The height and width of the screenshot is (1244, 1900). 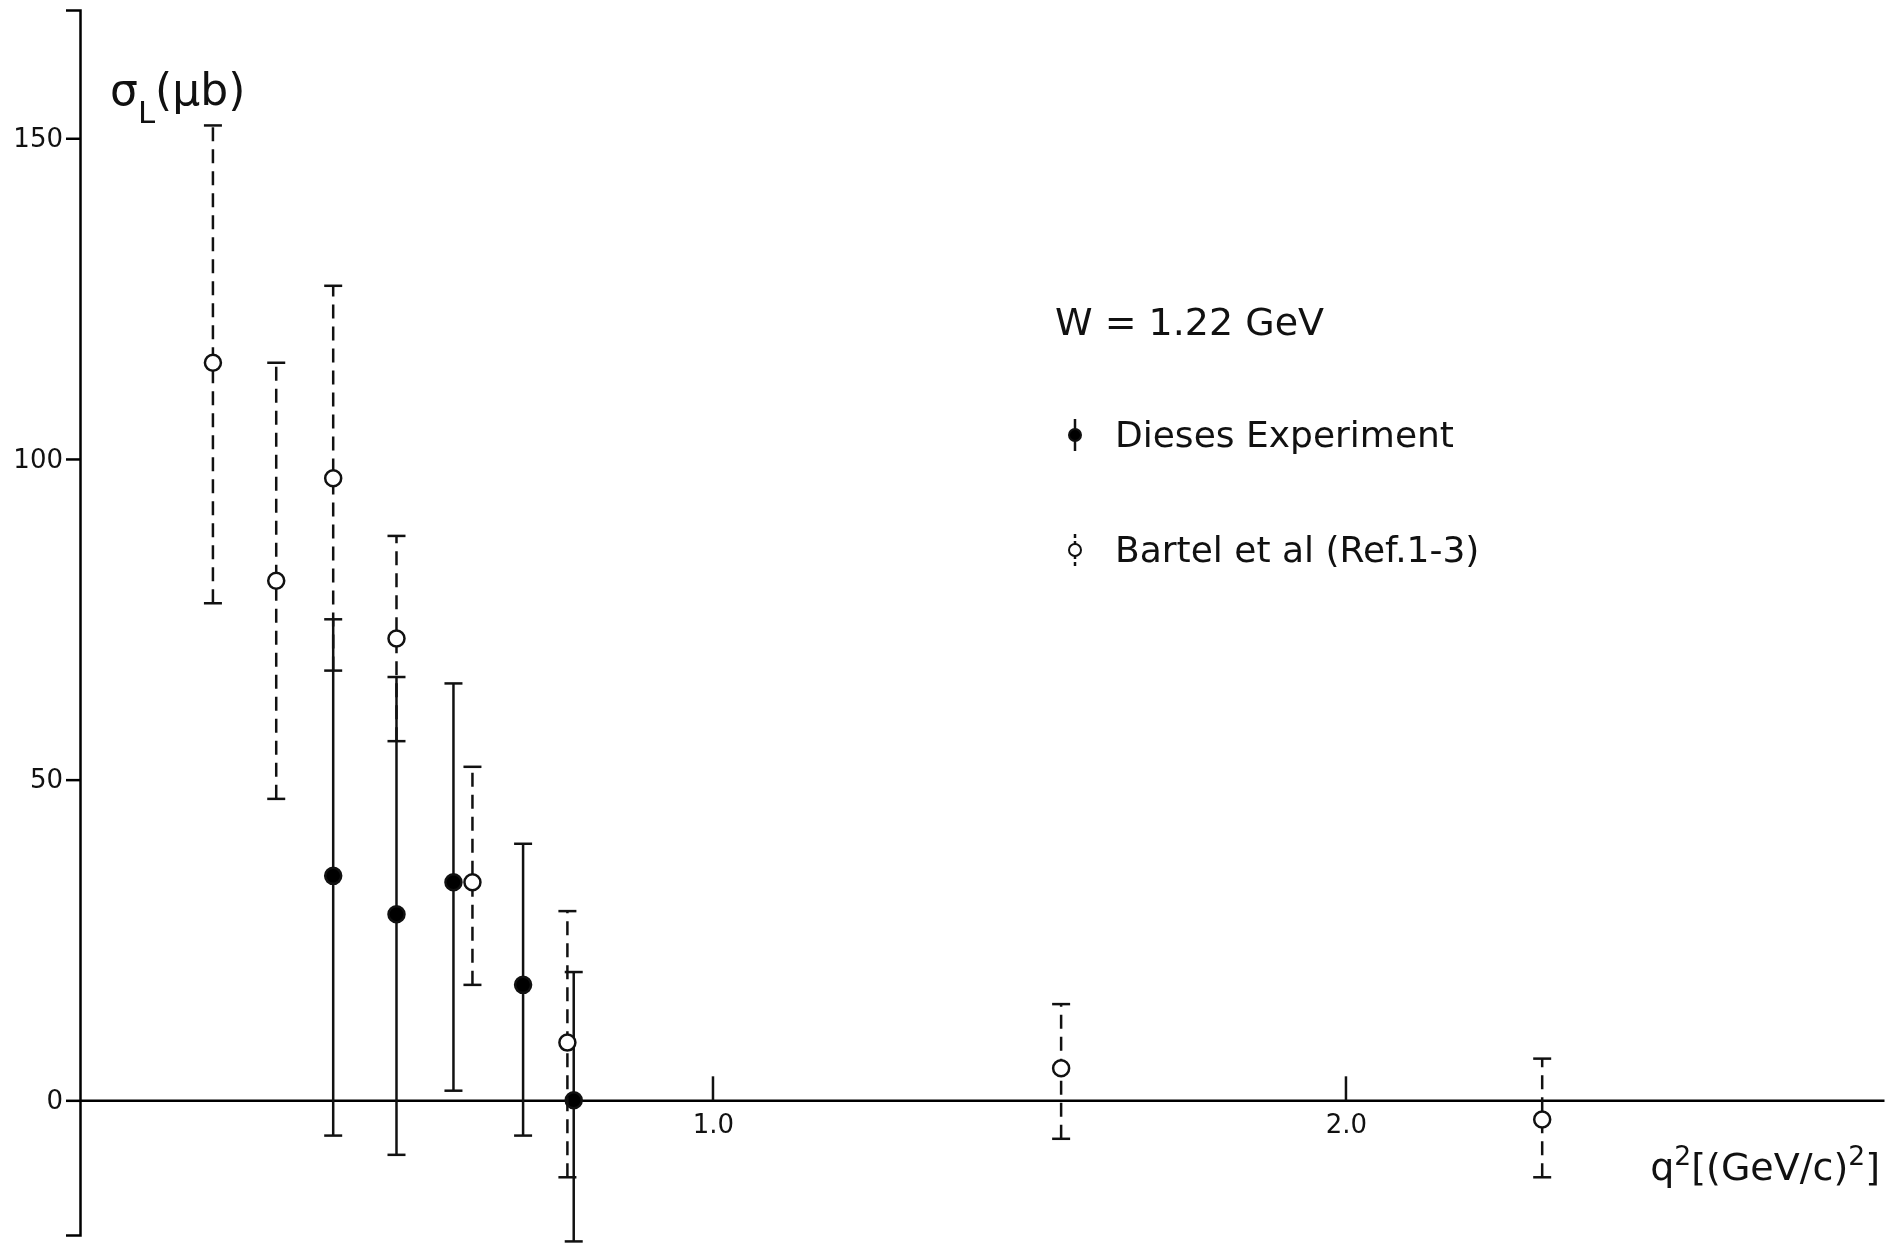 What do you see at coordinates (1765, 1164) in the screenshot?
I see `x-axis-title: q$^{2}$[(GeV/c)$^{2}$]` at bounding box center [1765, 1164].